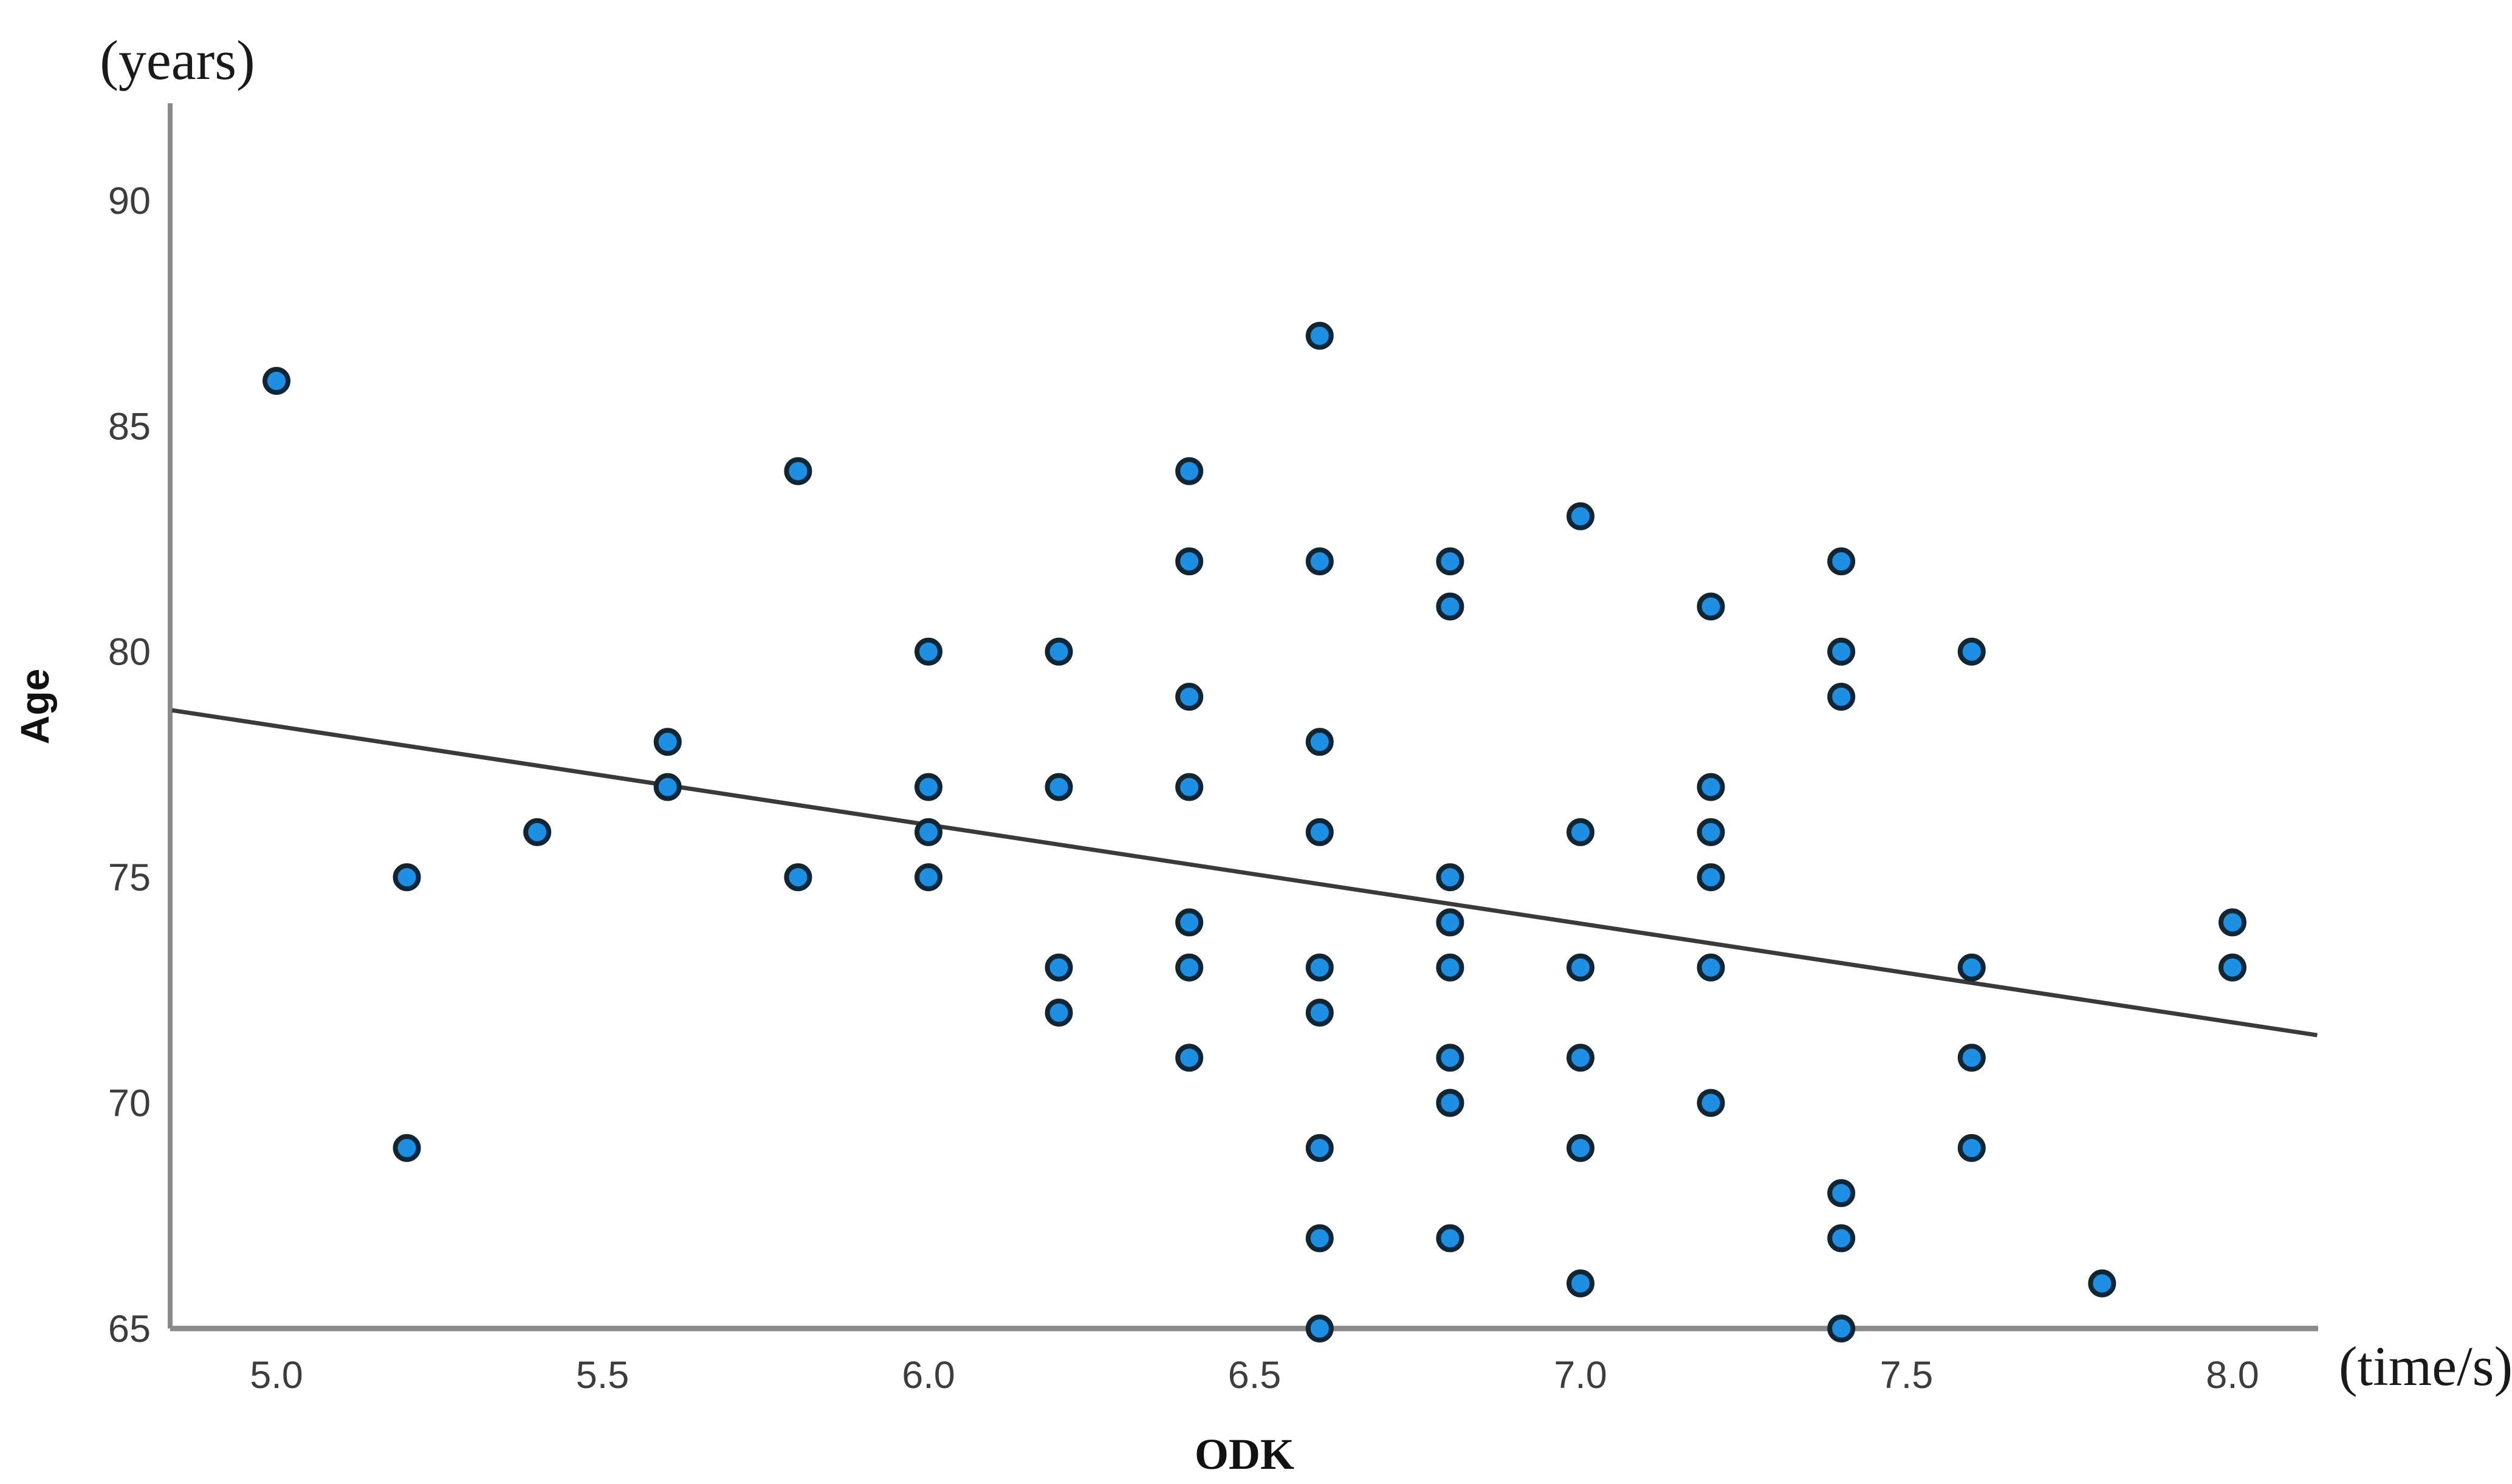  I want to click on x-tick-label: 6.0, so click(928, 1375).